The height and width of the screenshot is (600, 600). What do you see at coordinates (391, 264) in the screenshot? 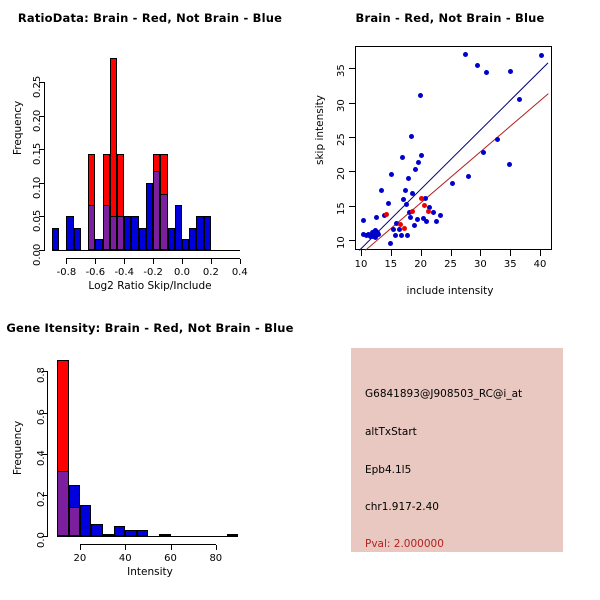
I see `x-tick-label: 15` at bounding box center [391, 264].